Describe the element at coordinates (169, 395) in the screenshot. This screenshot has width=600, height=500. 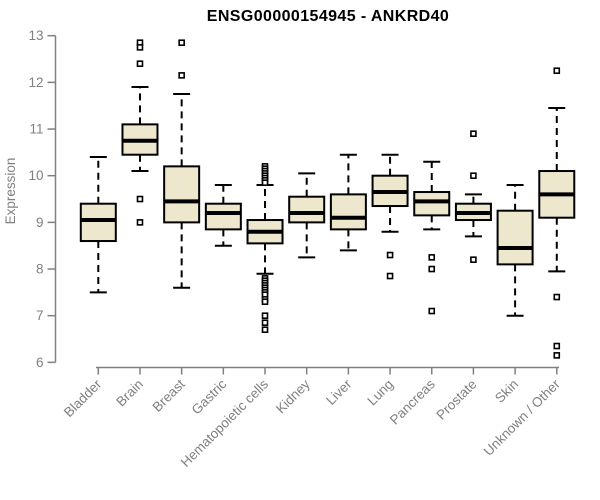
I see `x-tick-label: Breast` at that location.